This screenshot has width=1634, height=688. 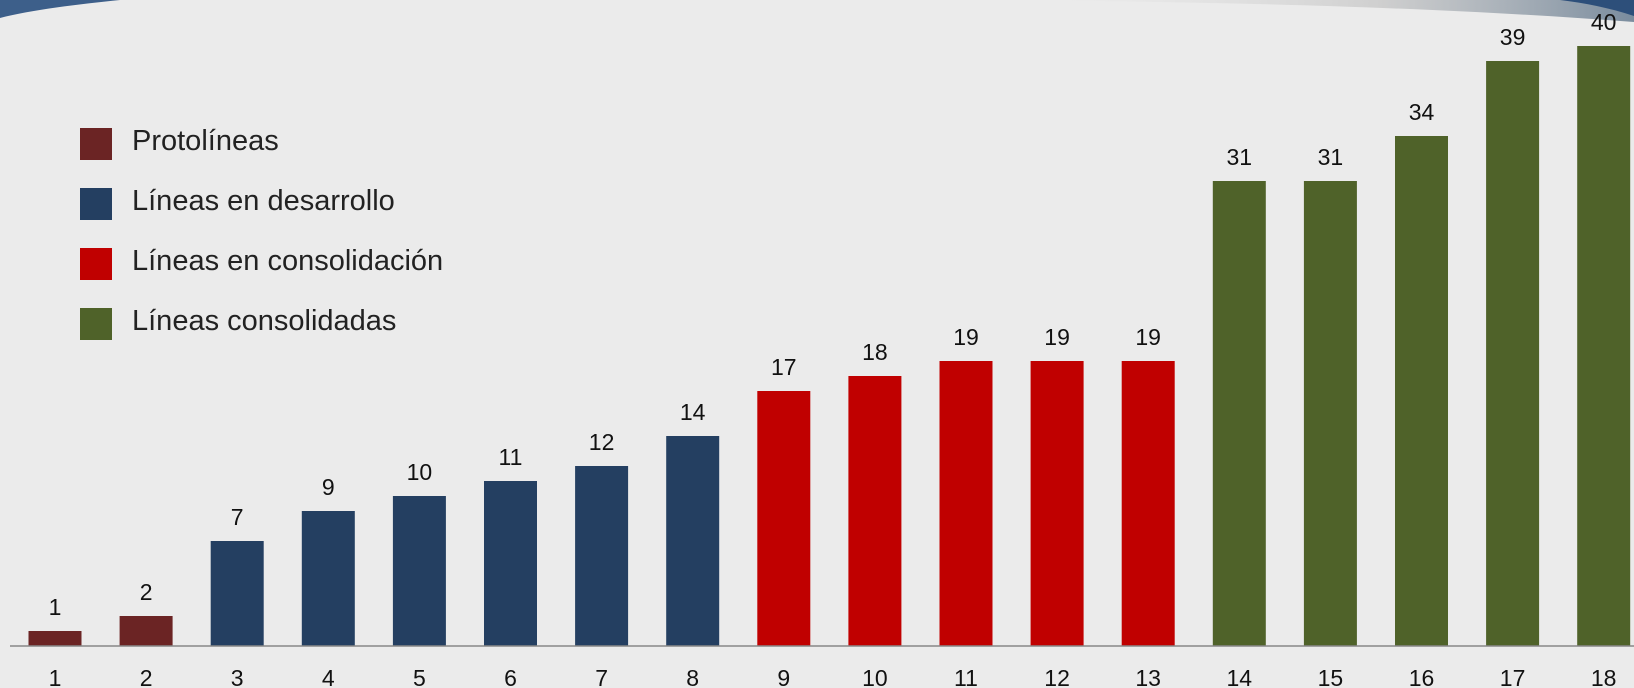 What do you see at coordinates (1422, 112) in the screenshot?
I see `bar-value-label: 34` at bounding box center [1422, 112].